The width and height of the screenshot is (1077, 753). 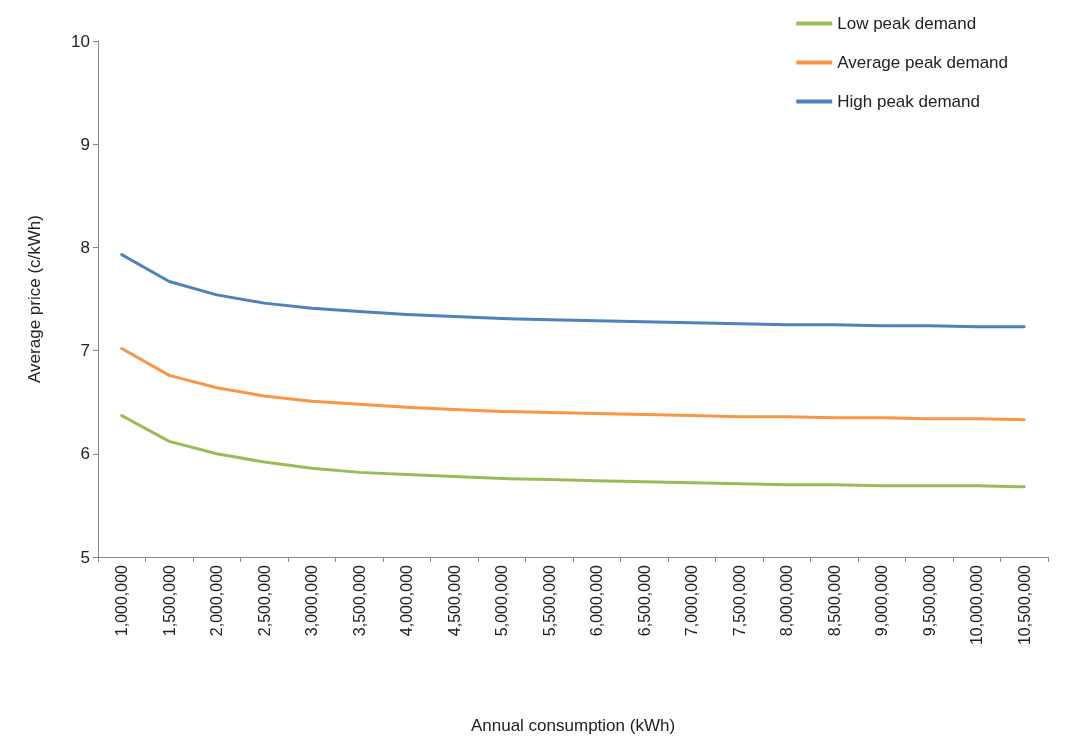 I want to click on legend-label: Average peak demand, so click(x=923, y=62).